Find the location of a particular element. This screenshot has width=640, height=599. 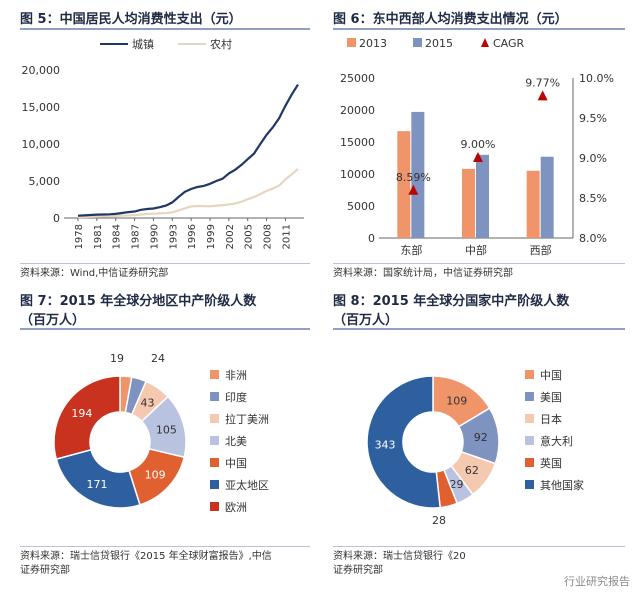

legend-label-日本: 日本 is located at coordinates (551, 419).